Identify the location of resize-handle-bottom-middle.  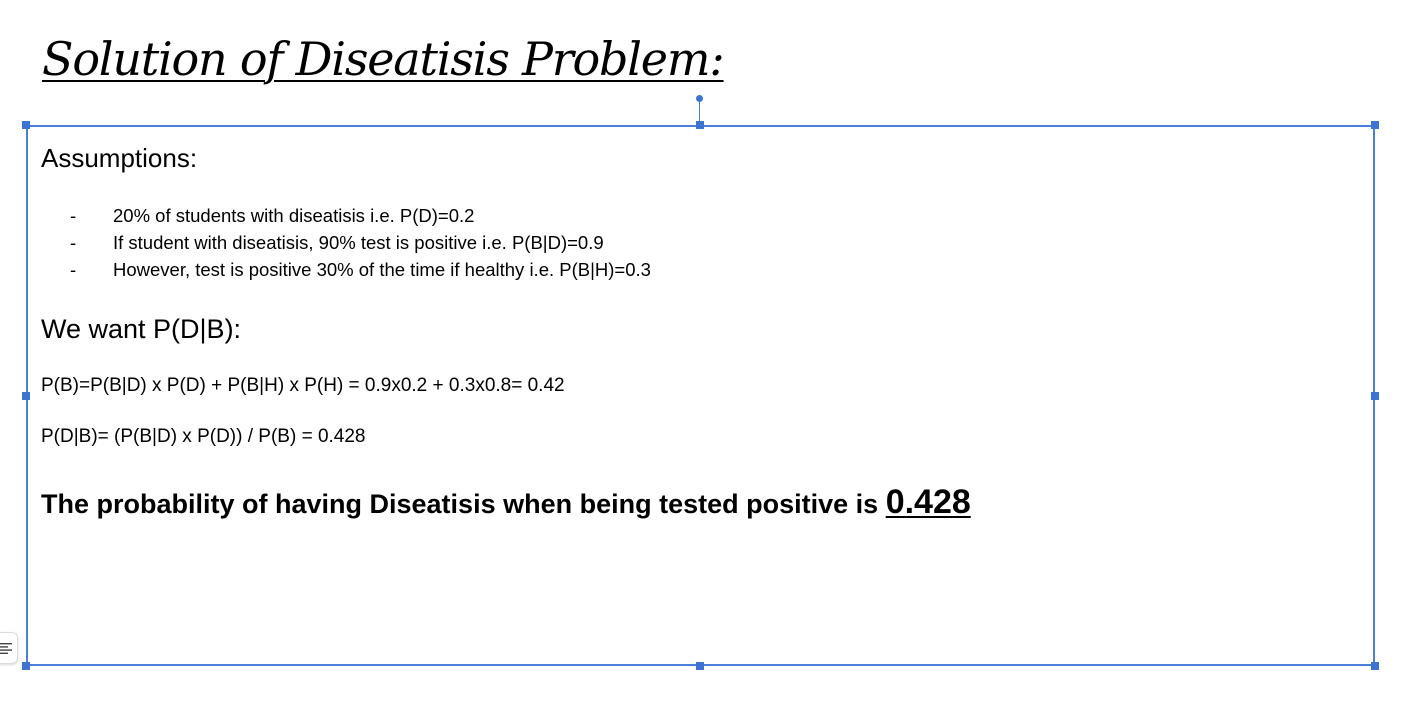
(700, 666).